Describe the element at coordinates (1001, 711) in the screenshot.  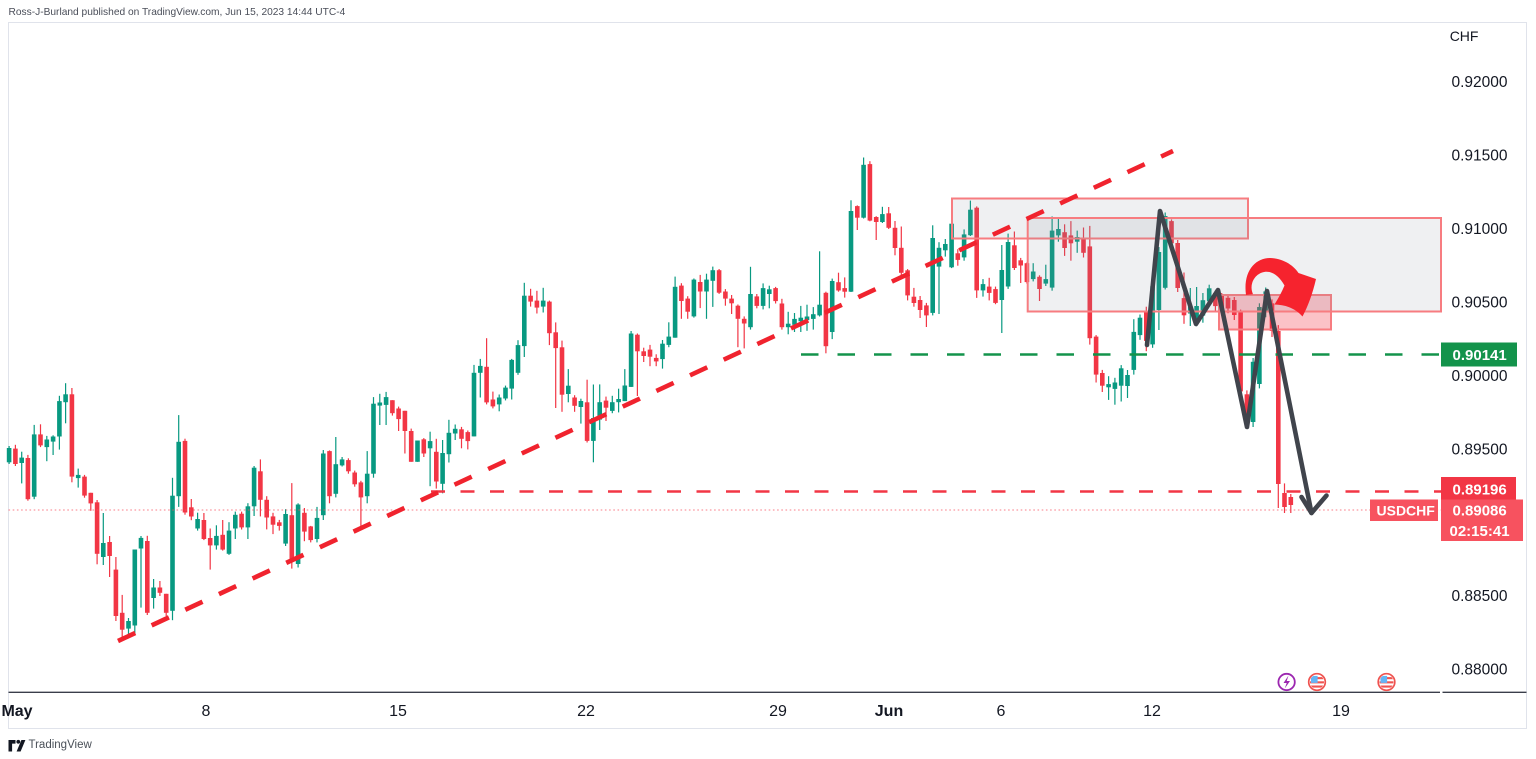
I see `svg-text: 6` at that location.